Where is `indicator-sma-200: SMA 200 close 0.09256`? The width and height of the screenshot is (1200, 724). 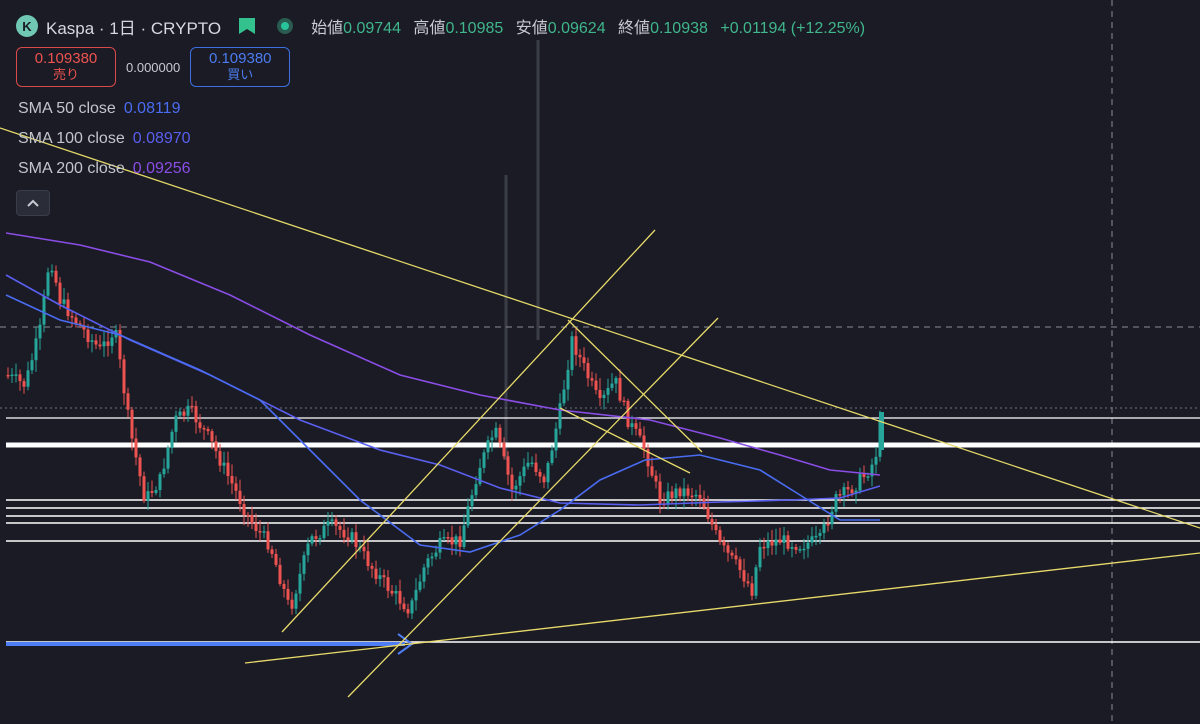
indicator-sma-200: SMA 200 close 0.09256 is located at coordinates (104, 169).